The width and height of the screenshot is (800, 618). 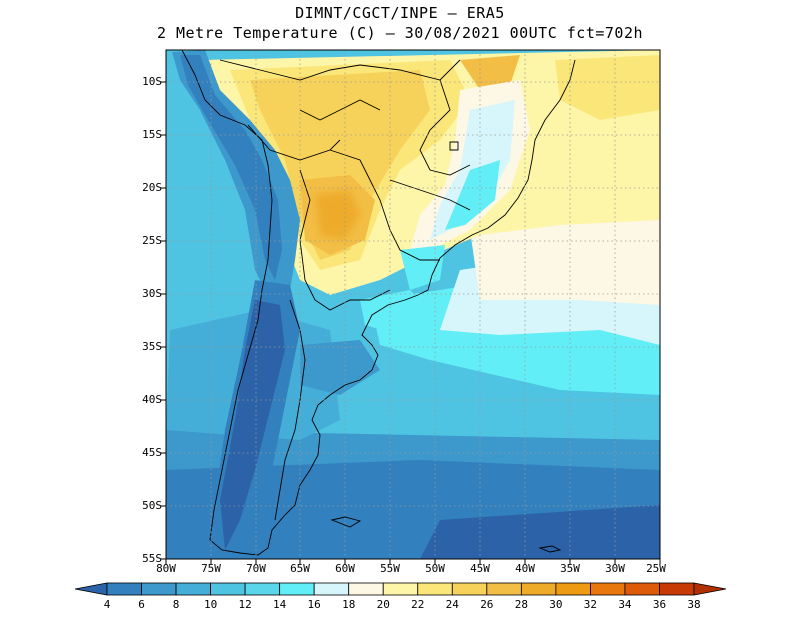 I want to click on colorbar-label: 26, so click(x=487, y=604).